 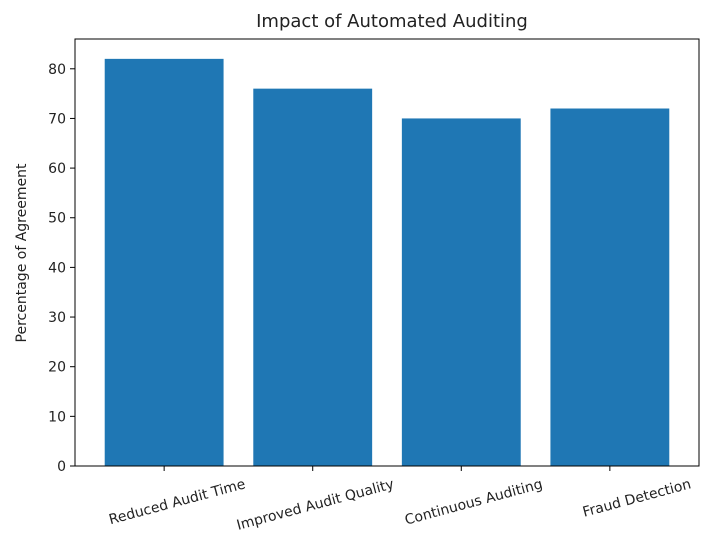 I want to click on y-tick-label-2: 20, so click(x=57, y=368).